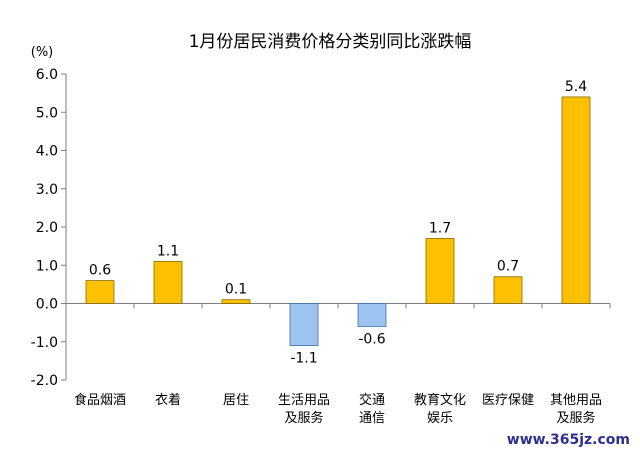  Describe the element at coordinates (47, 152) in the screenshot. I see `y-tick-label: 4.0` at that location.